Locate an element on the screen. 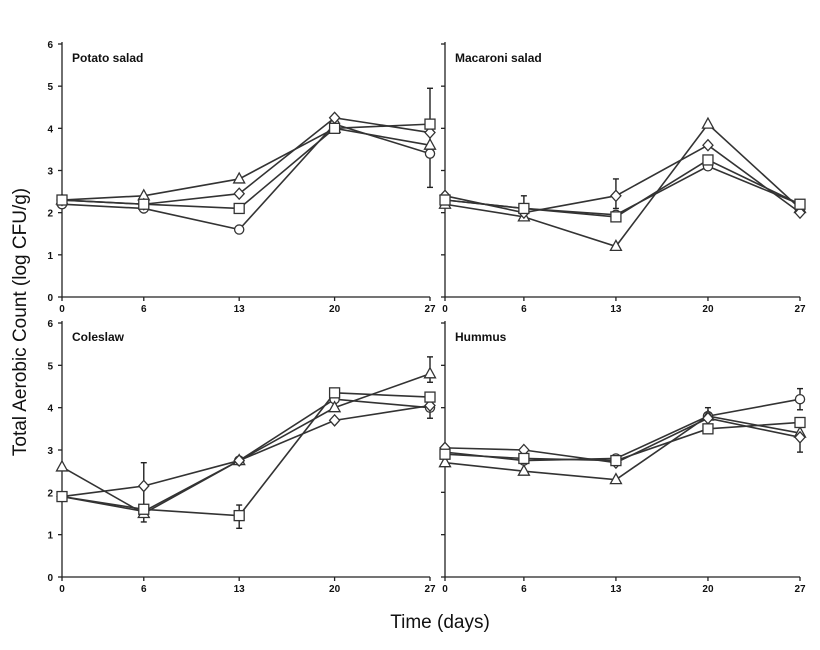  panel-title: Coleslaw is located at coordinates (98, 337).